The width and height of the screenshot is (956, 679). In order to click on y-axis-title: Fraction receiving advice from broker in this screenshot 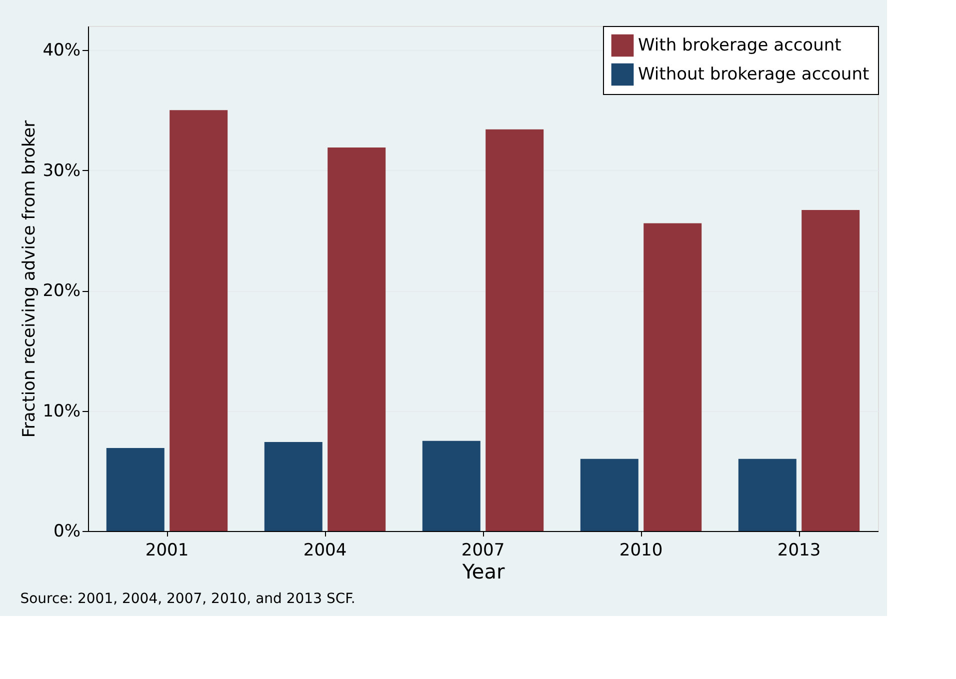, I will do `click(30, 279)`.